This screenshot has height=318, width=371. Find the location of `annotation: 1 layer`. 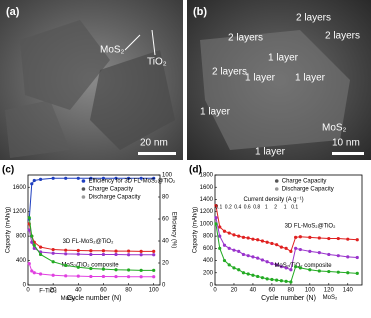

annotation: 1 layer is located at coordinates (215, 112).